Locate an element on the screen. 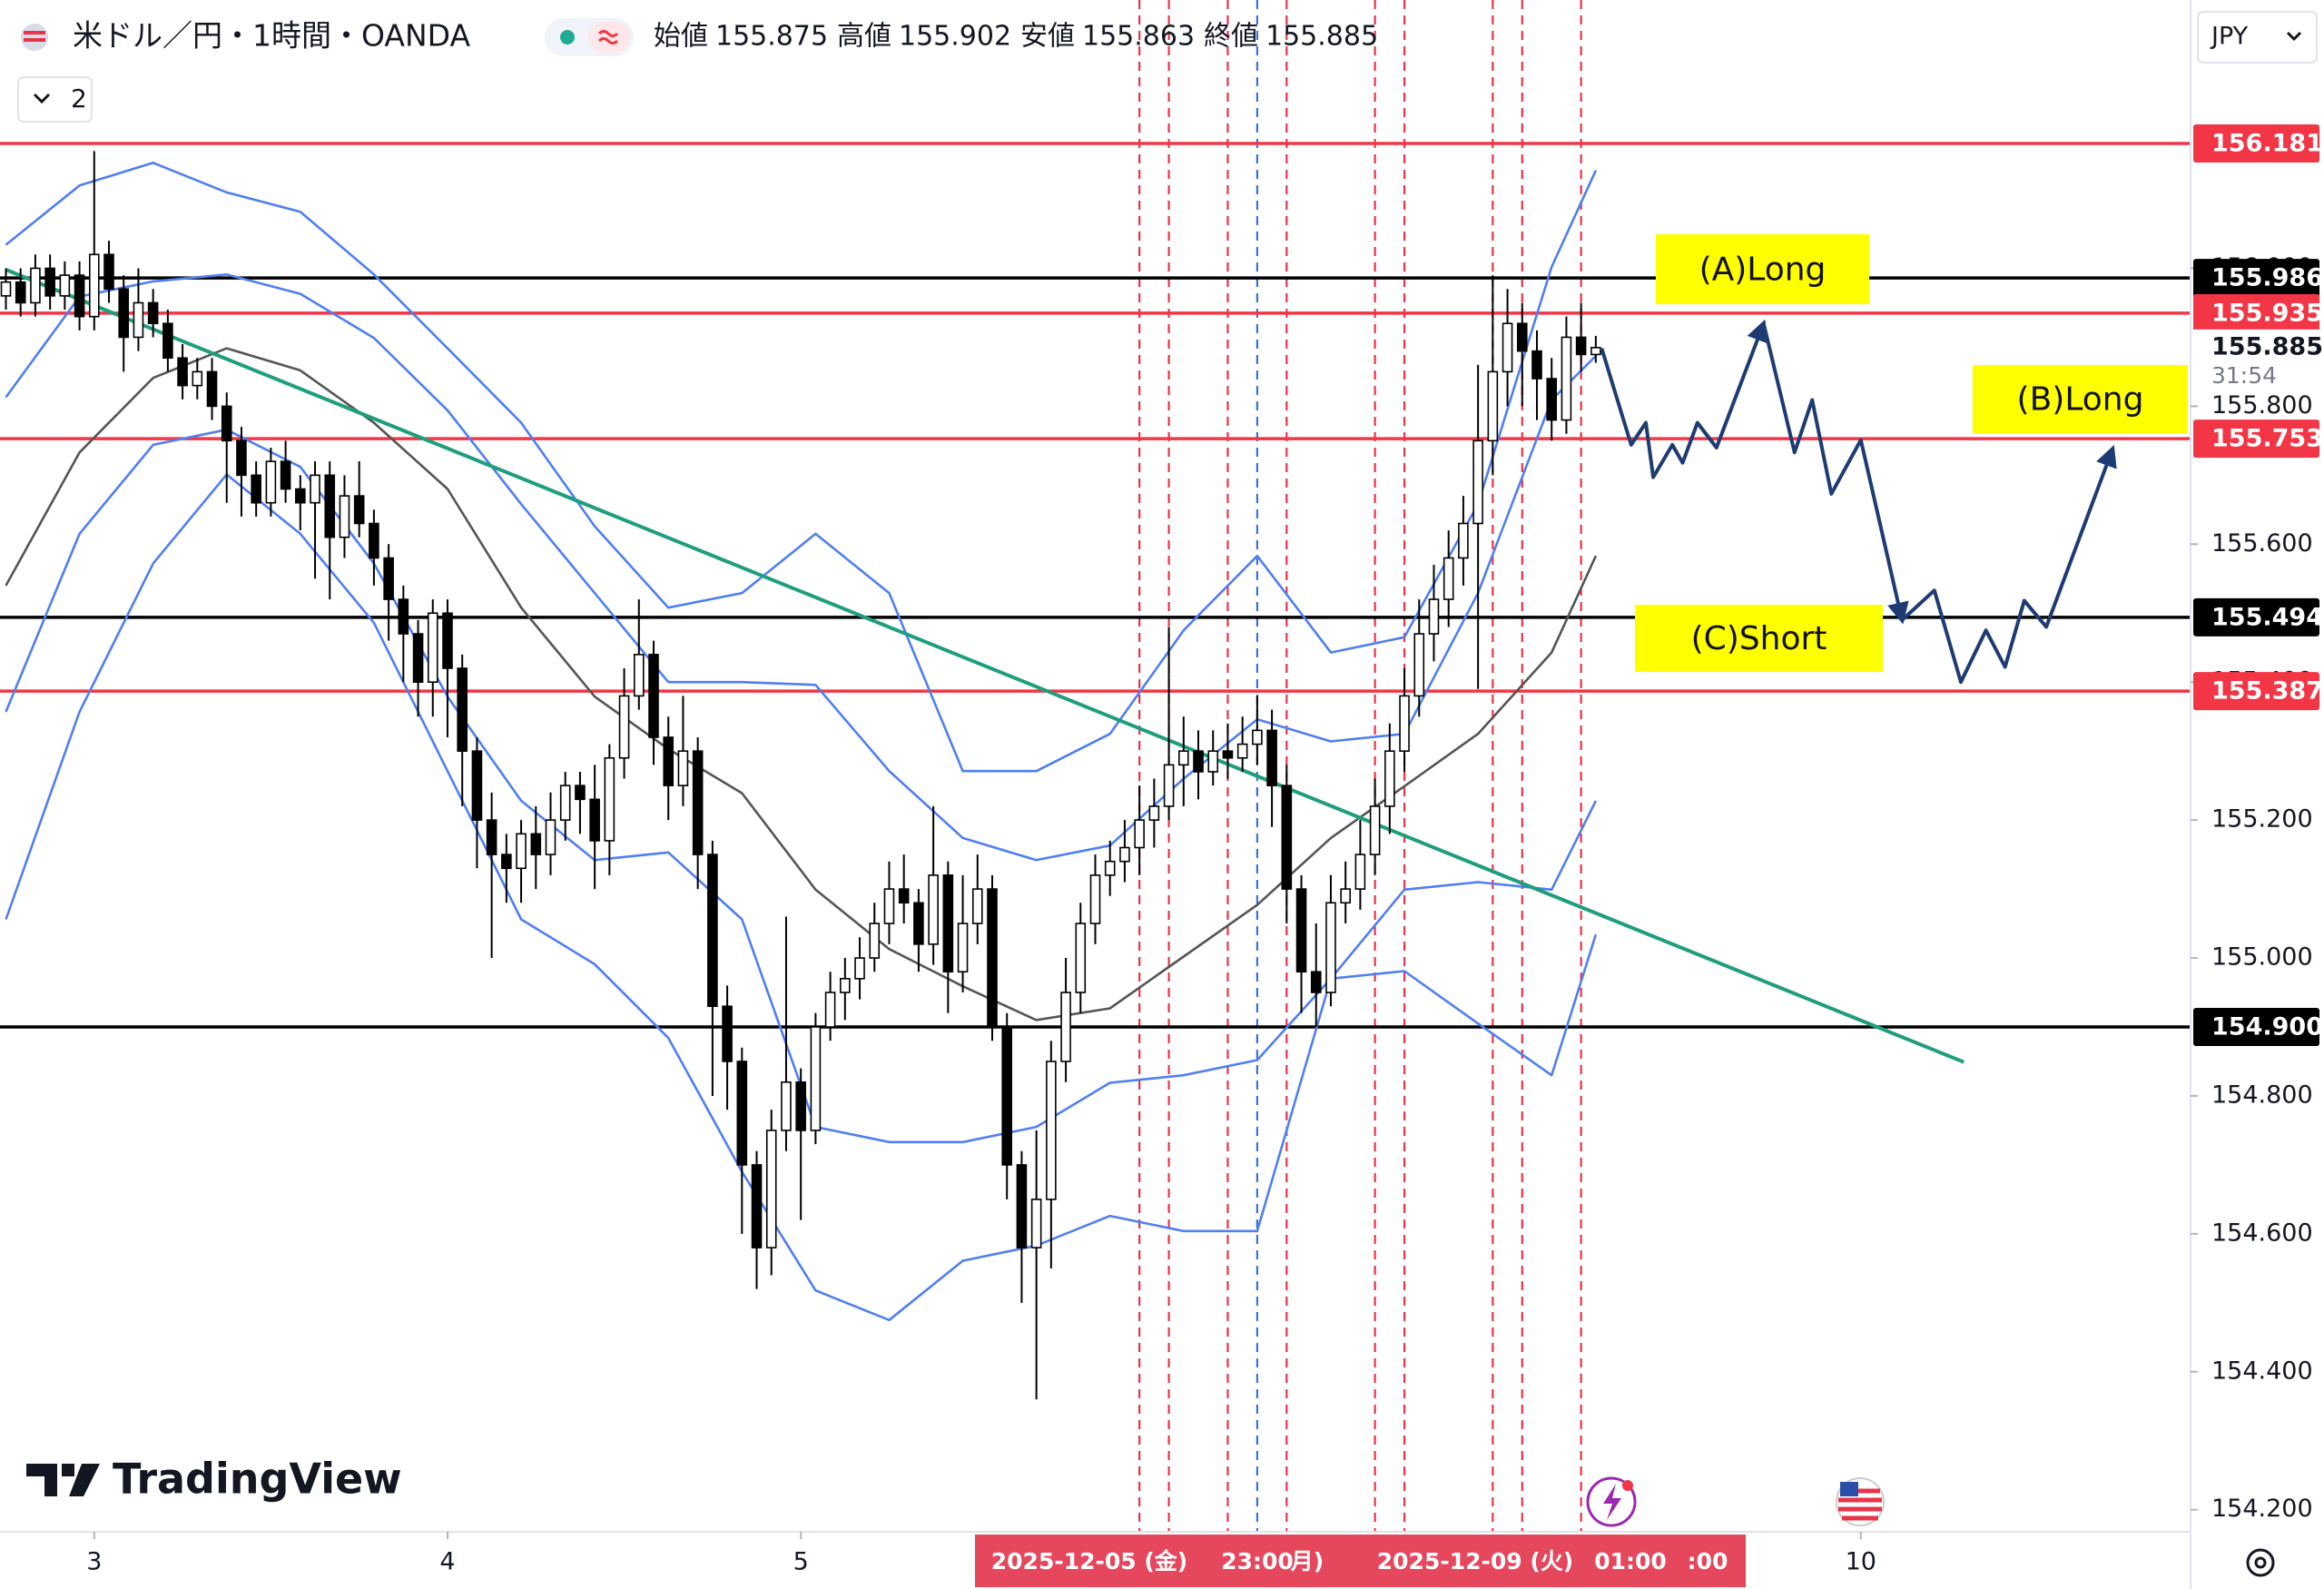  symbol-icon-stripes is located at coordinates (34, 36).